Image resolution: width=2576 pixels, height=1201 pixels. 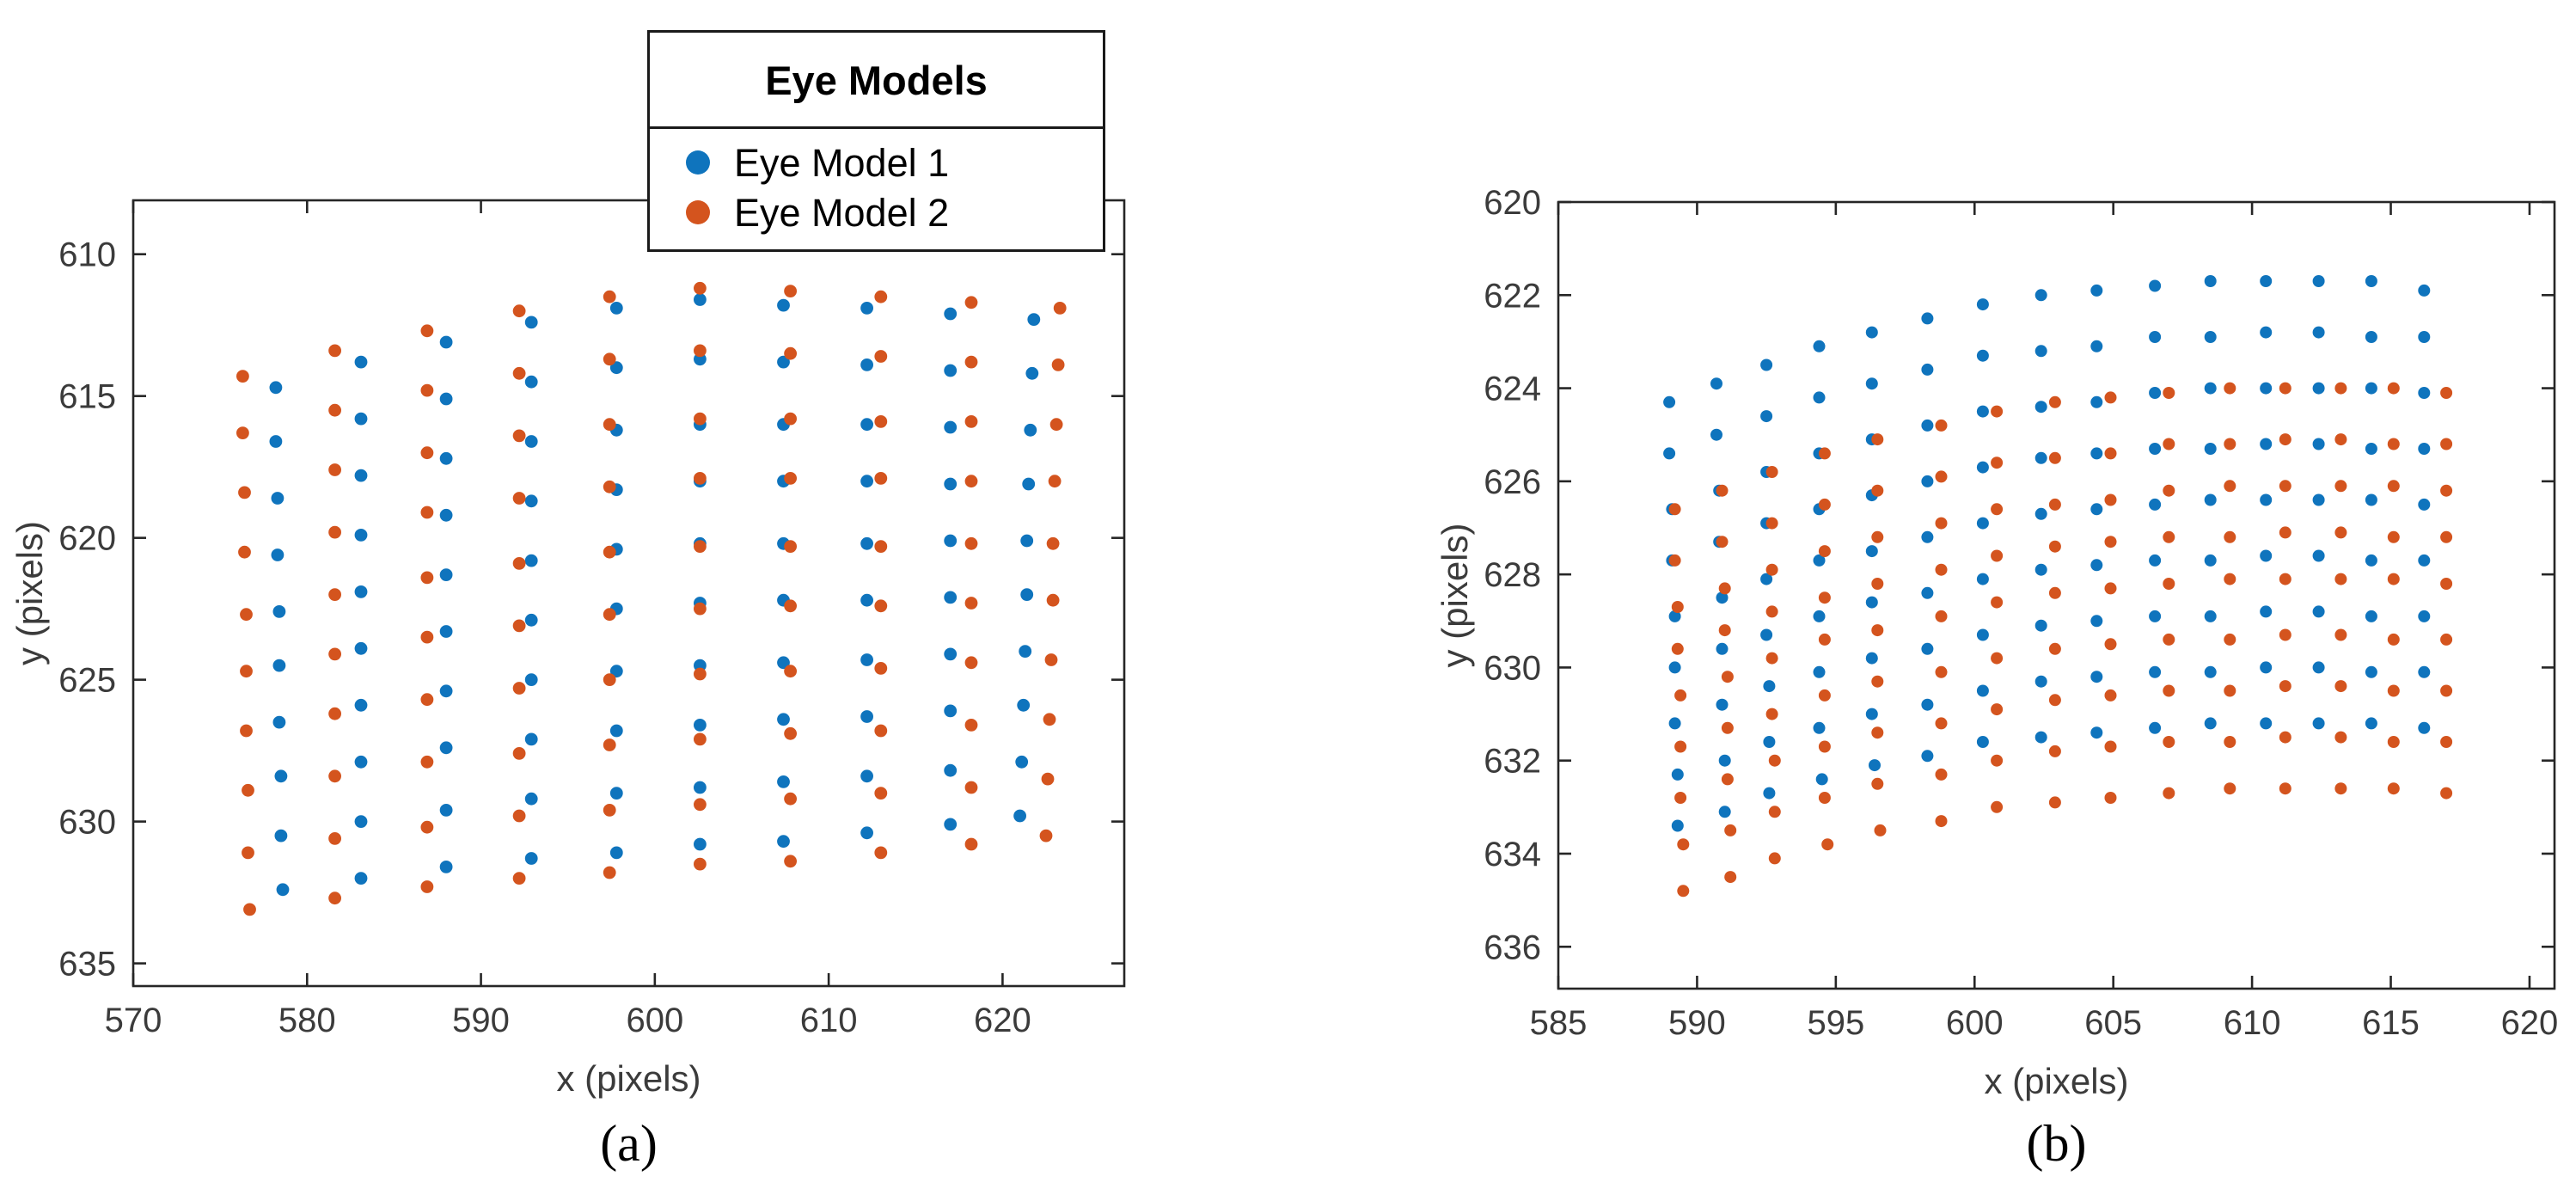 What do you see at coordinates (2530, 1023) in the screenshot?
I see `x-tick-label: 620` at bounding box center [2530, 1023].